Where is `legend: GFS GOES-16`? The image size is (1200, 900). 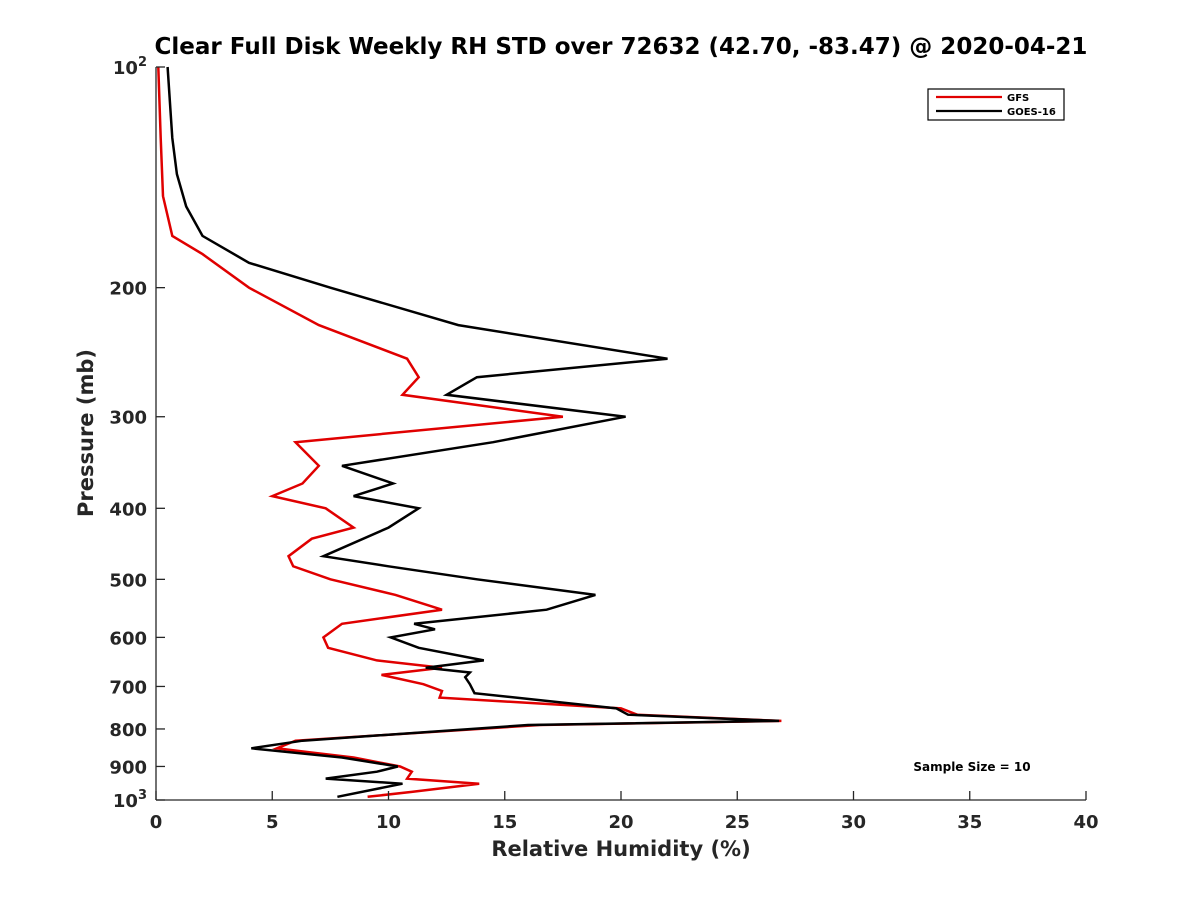
legend: GFS GOES-16 is located at coordinates (996, 104).